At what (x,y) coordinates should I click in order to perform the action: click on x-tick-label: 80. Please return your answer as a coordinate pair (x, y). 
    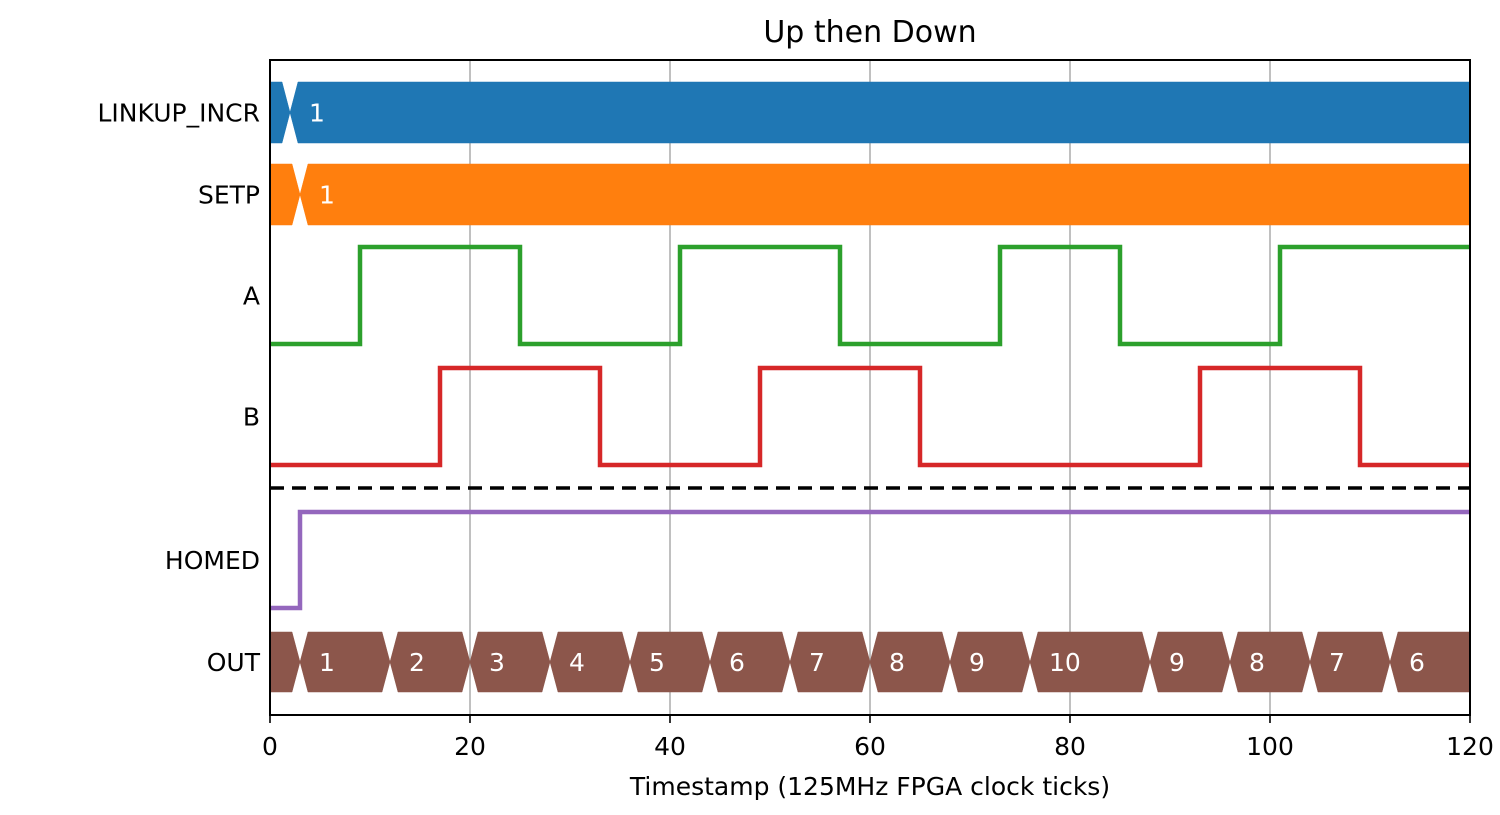
    Looking at the image, I should click on (1070, 746).